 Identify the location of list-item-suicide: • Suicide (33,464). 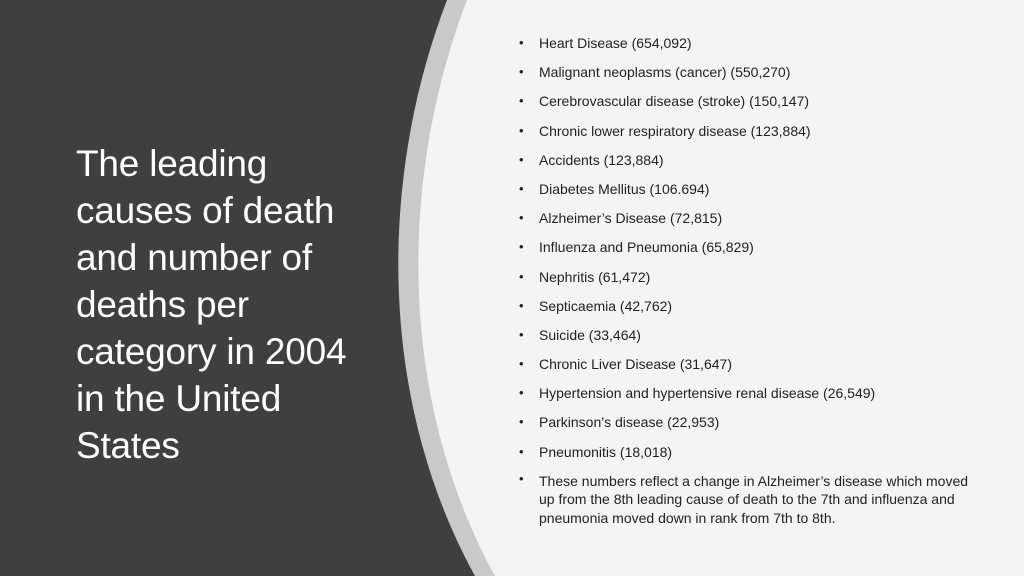
(744, 338).